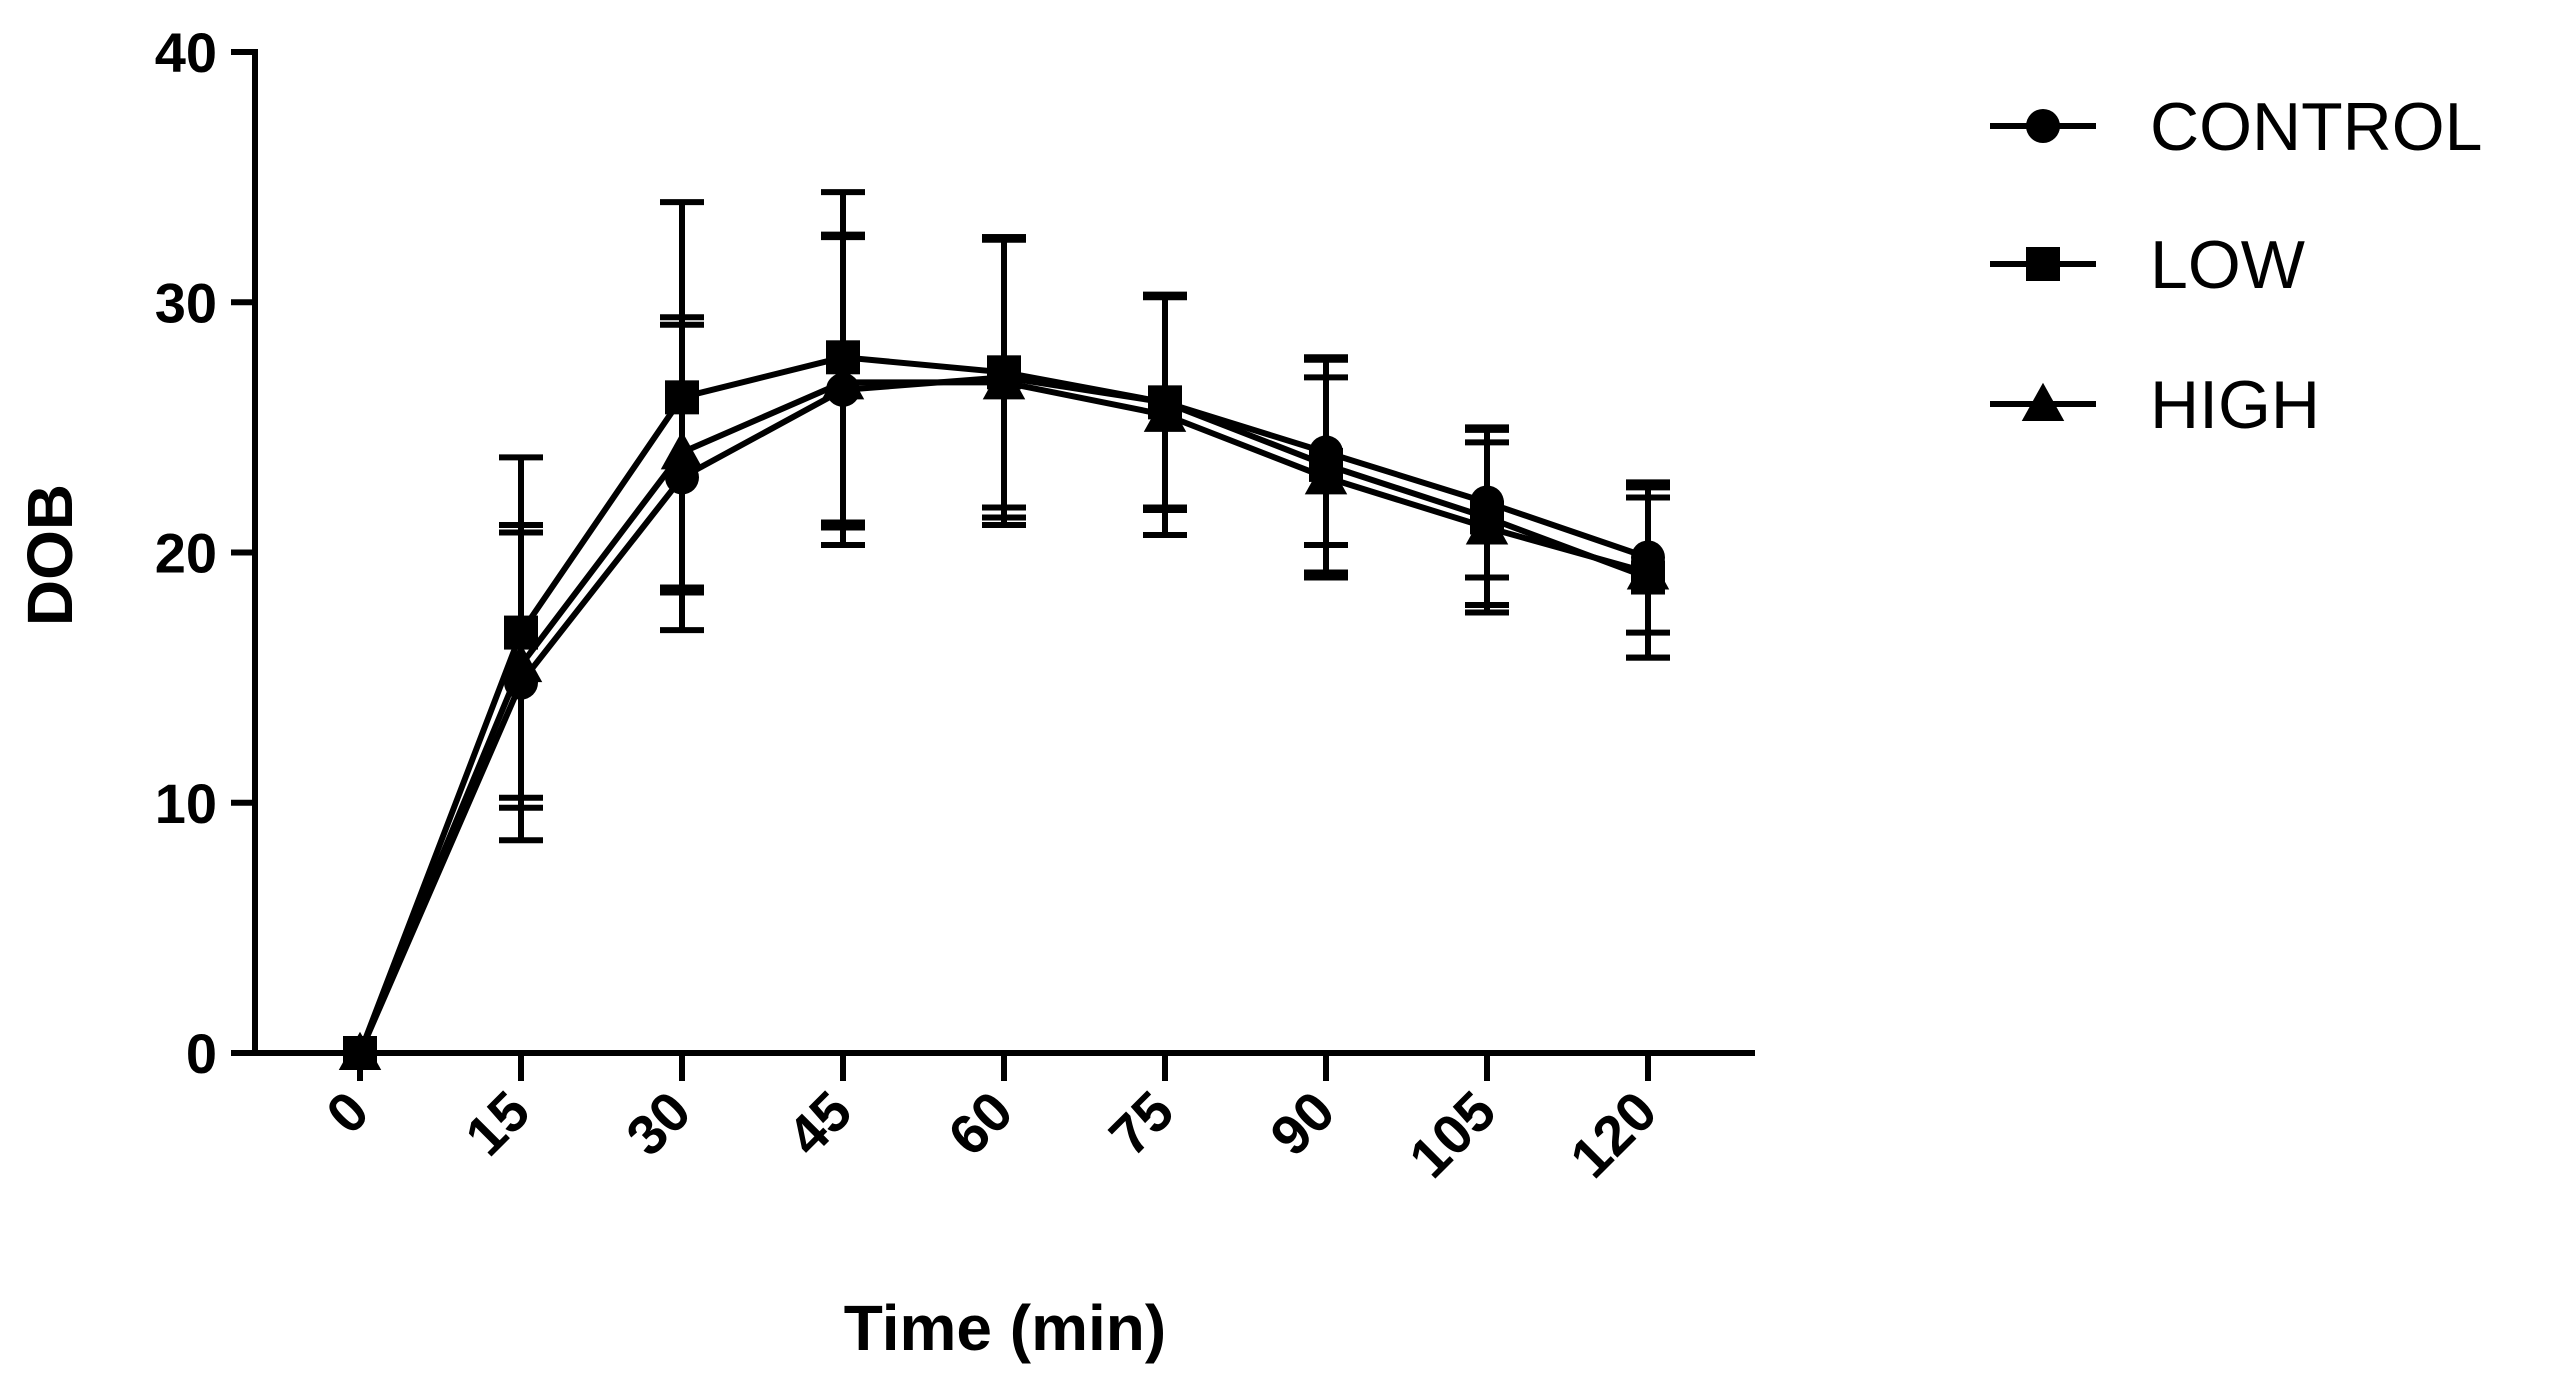 The image size is (2564, 1383). What do you see at coordinates (2316, 127) in the screenshot?
I see `legend-label-control: CONTROL` at bounding box center [2316, 127].